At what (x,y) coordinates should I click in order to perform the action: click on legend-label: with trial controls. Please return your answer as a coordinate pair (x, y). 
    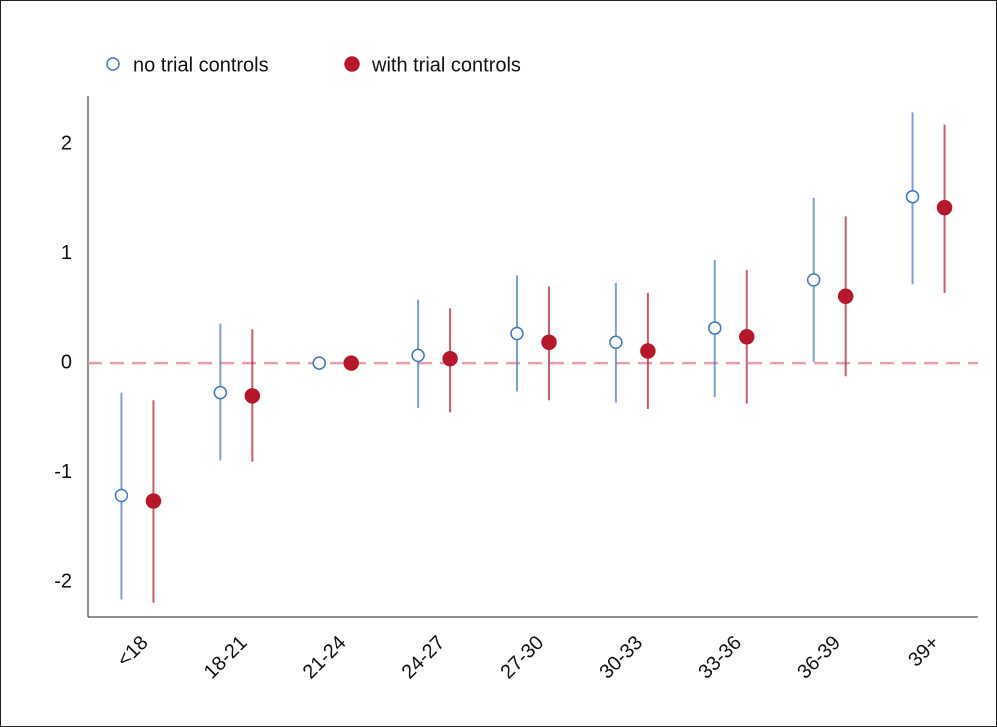
    Looking at the image, I should click on (446, 65).